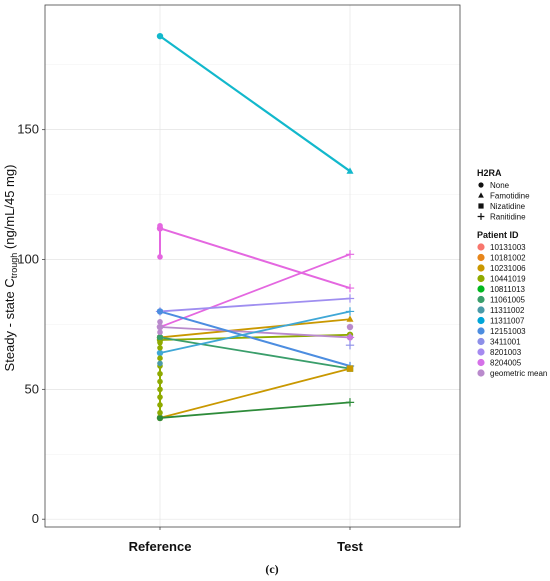 This screenshot has width=550, height=581. What do you see at coordinates (508, 258) in the screenshot?
I see `legend-item-label: 10181002` at bounding box center [508, 258].